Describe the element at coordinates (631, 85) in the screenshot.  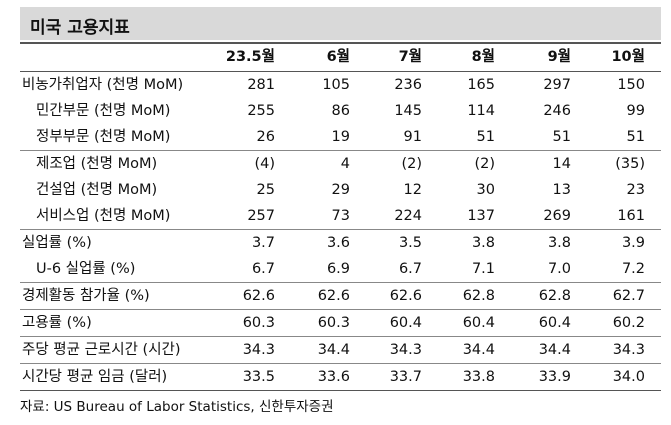
I see `cell-value: 150` at that location.